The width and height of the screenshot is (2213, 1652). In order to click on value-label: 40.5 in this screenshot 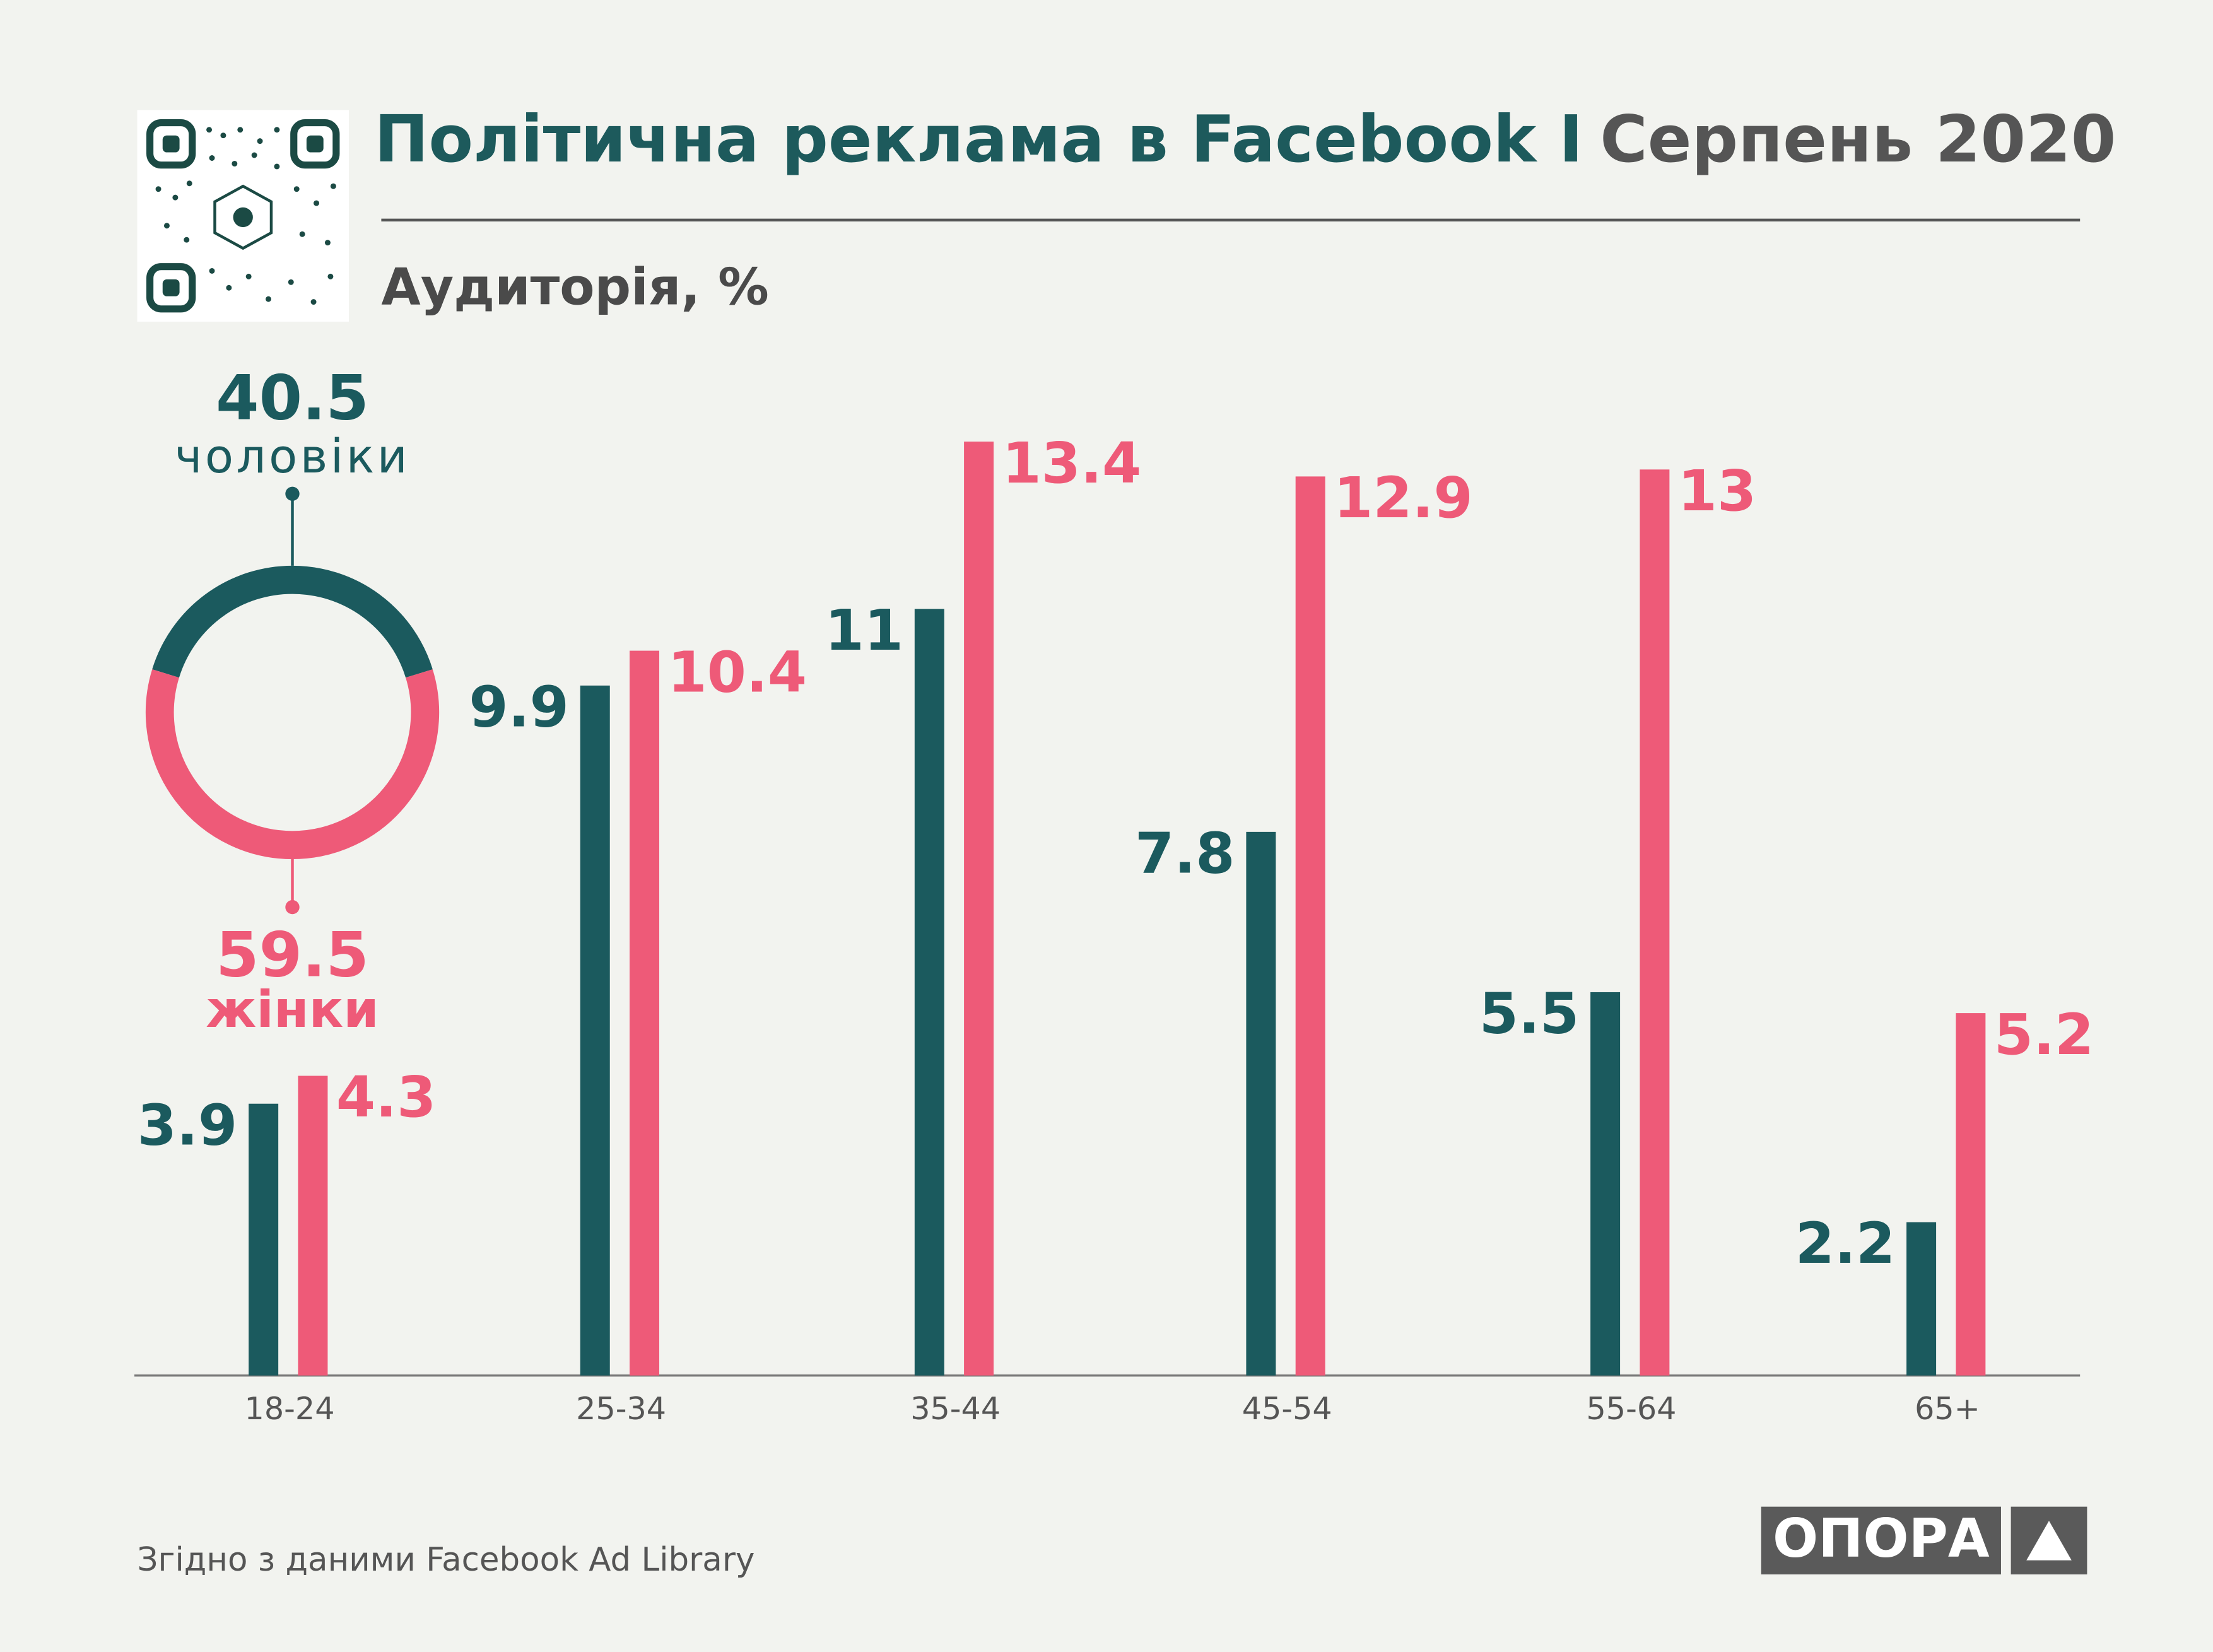, I will do `click(293, 398)`.